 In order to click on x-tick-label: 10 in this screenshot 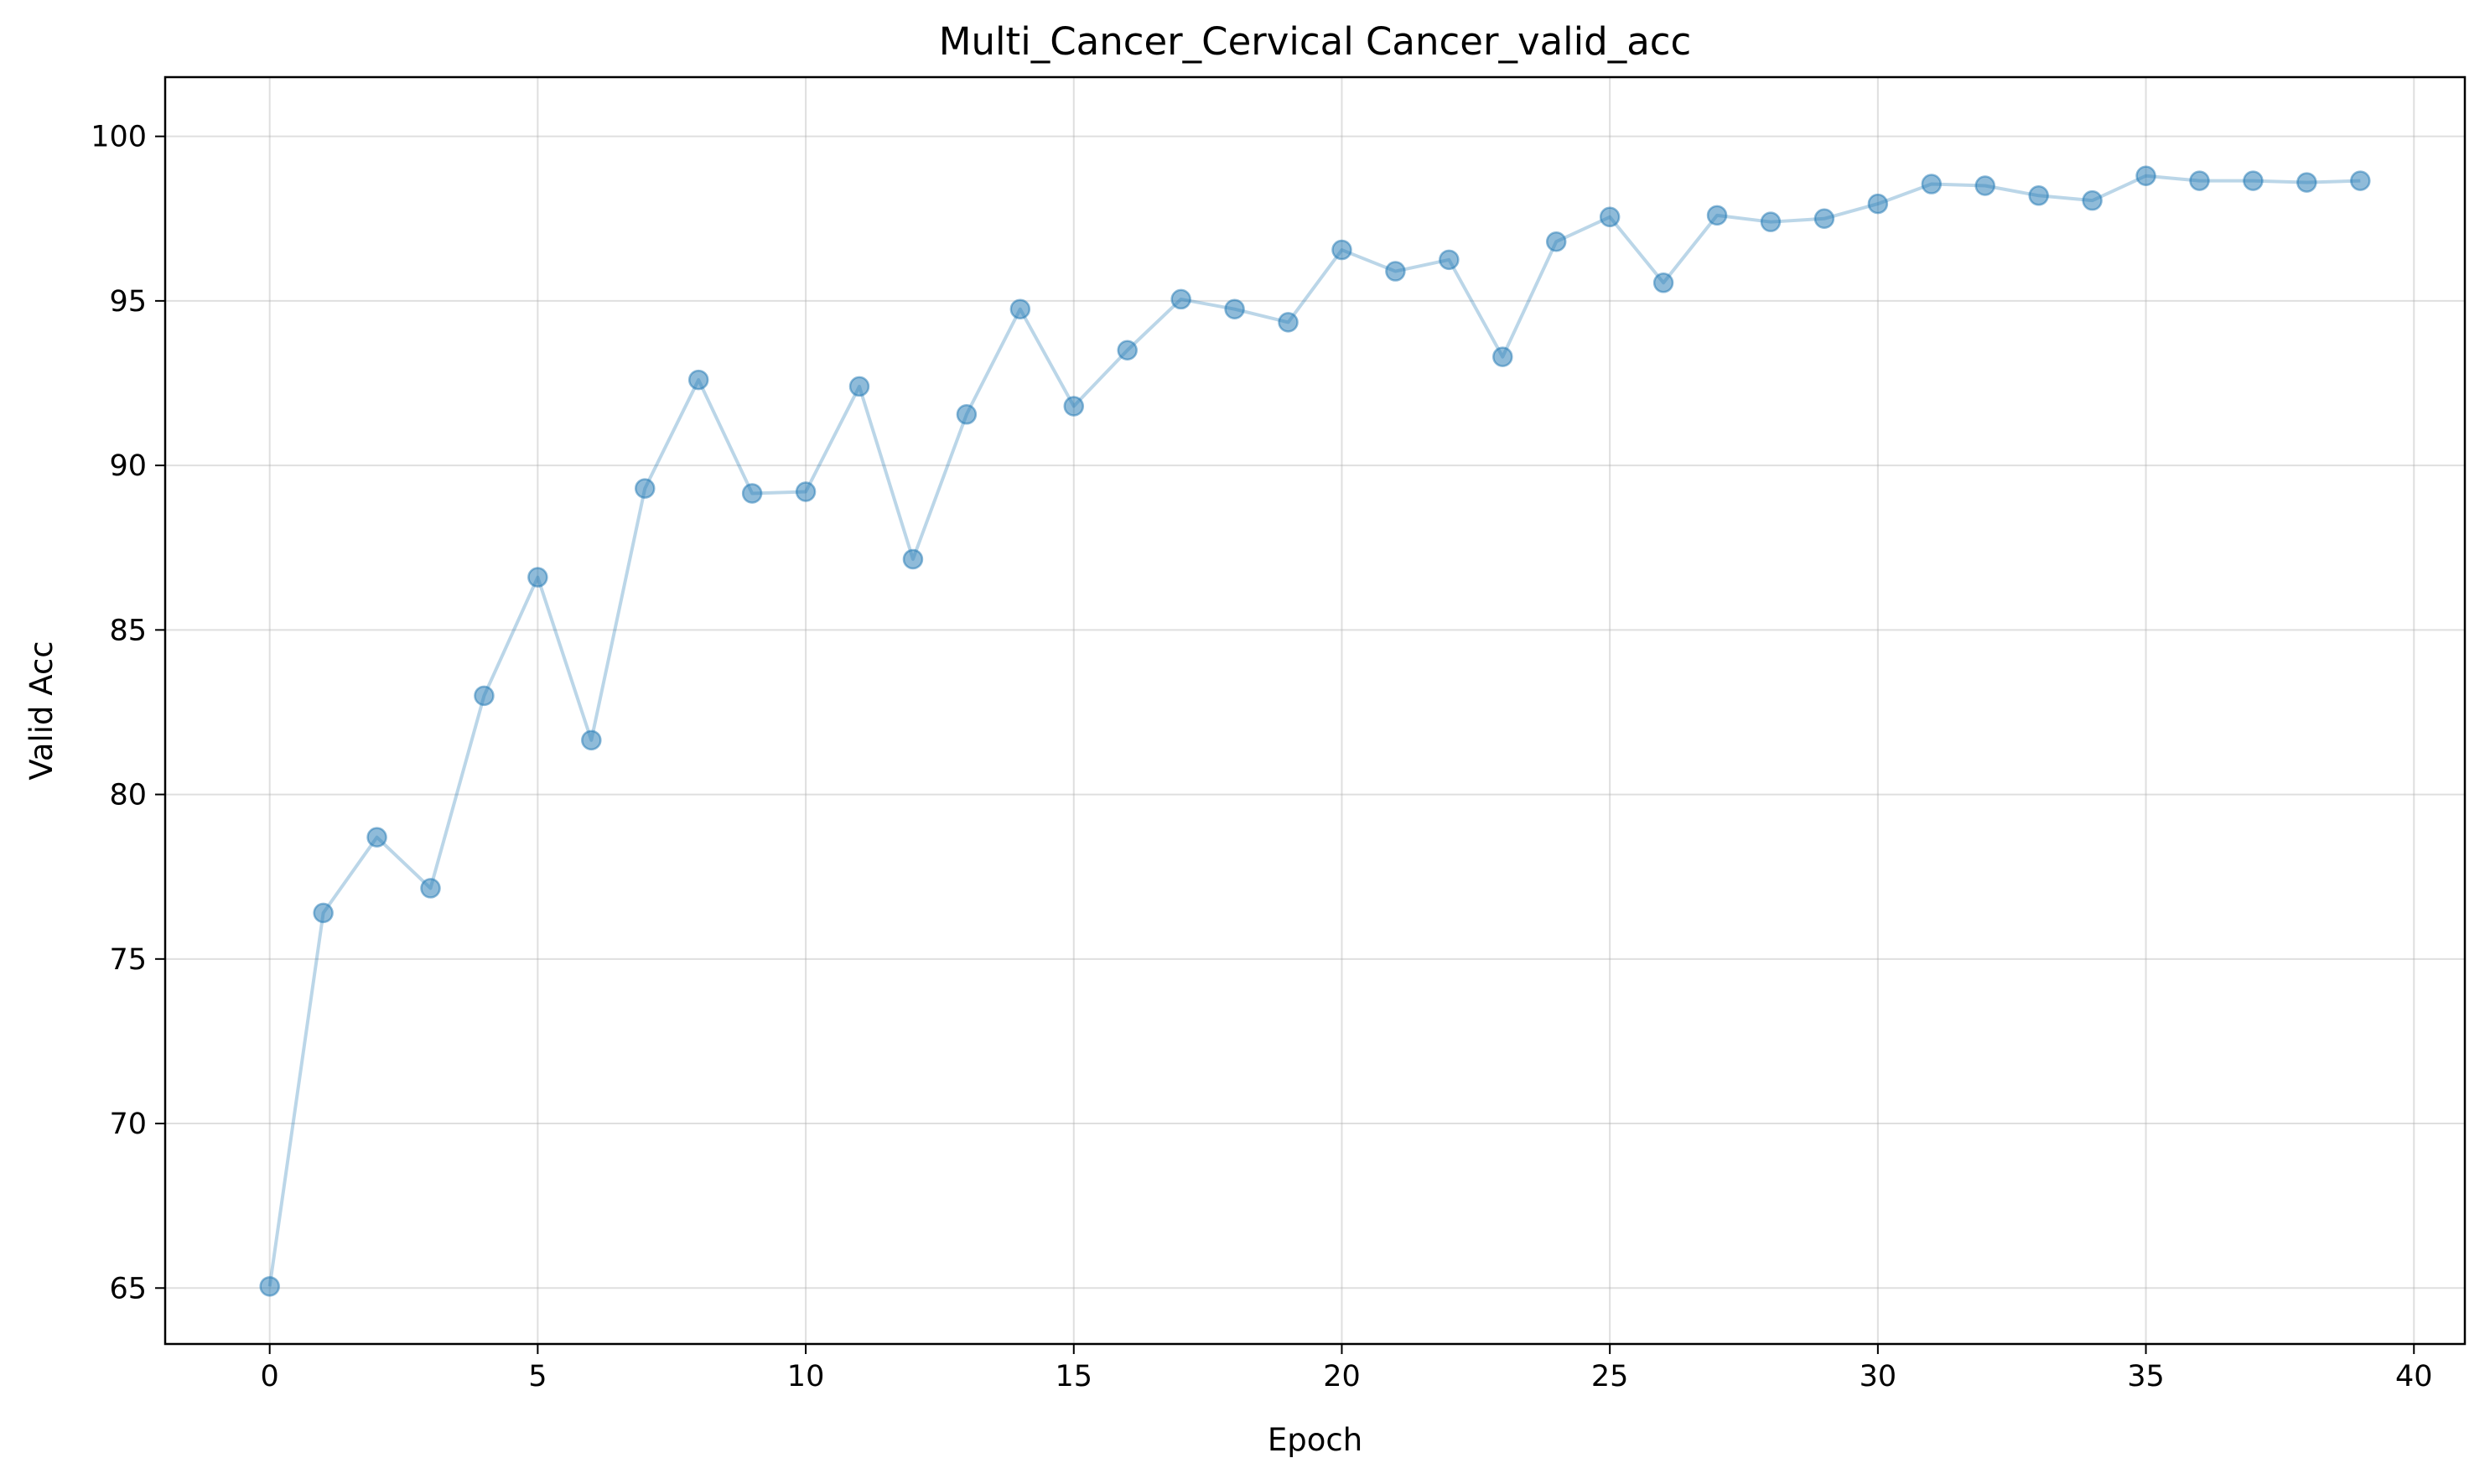, I will do `click(806, 1376)`.